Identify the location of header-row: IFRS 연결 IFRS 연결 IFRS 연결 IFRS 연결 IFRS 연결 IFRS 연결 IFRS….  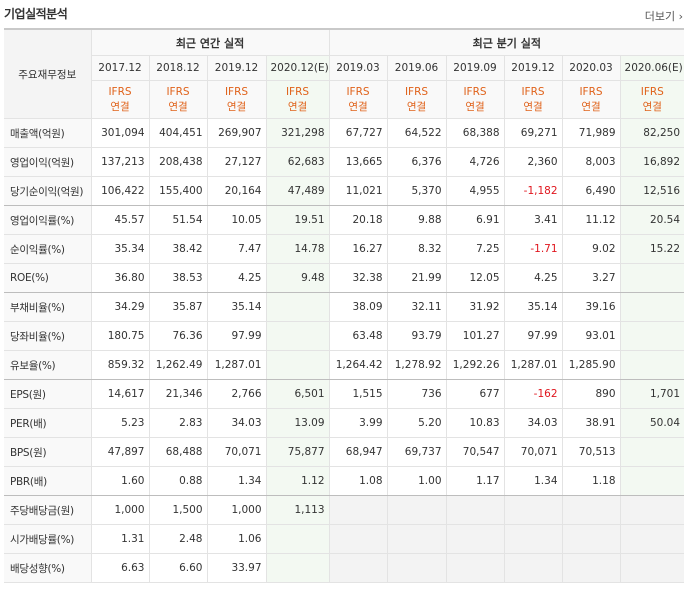
(344, 99).